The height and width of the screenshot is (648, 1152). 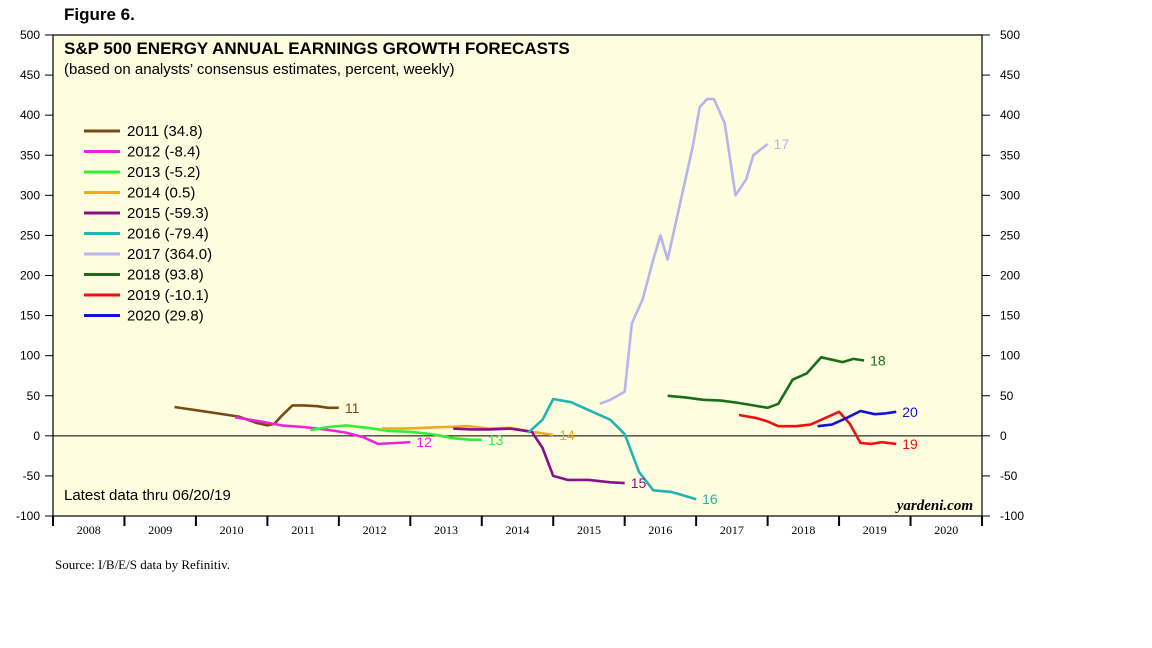 What do you see at coordinates (169, 254) in the screenshot?
I see `legend-label-2017: 2017 (364.0)` at bounding box center [169, 254].